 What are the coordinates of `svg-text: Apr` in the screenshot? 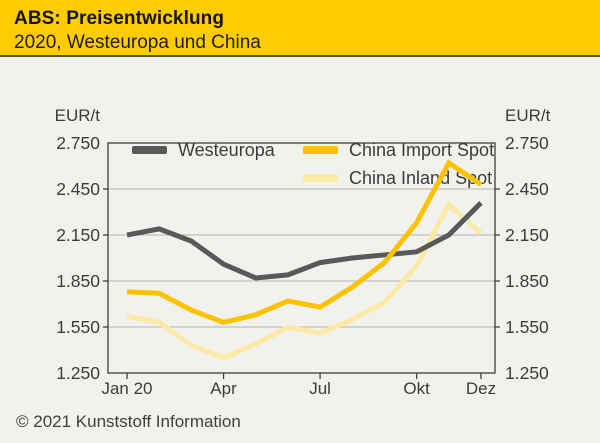 It's located at (223, 388).